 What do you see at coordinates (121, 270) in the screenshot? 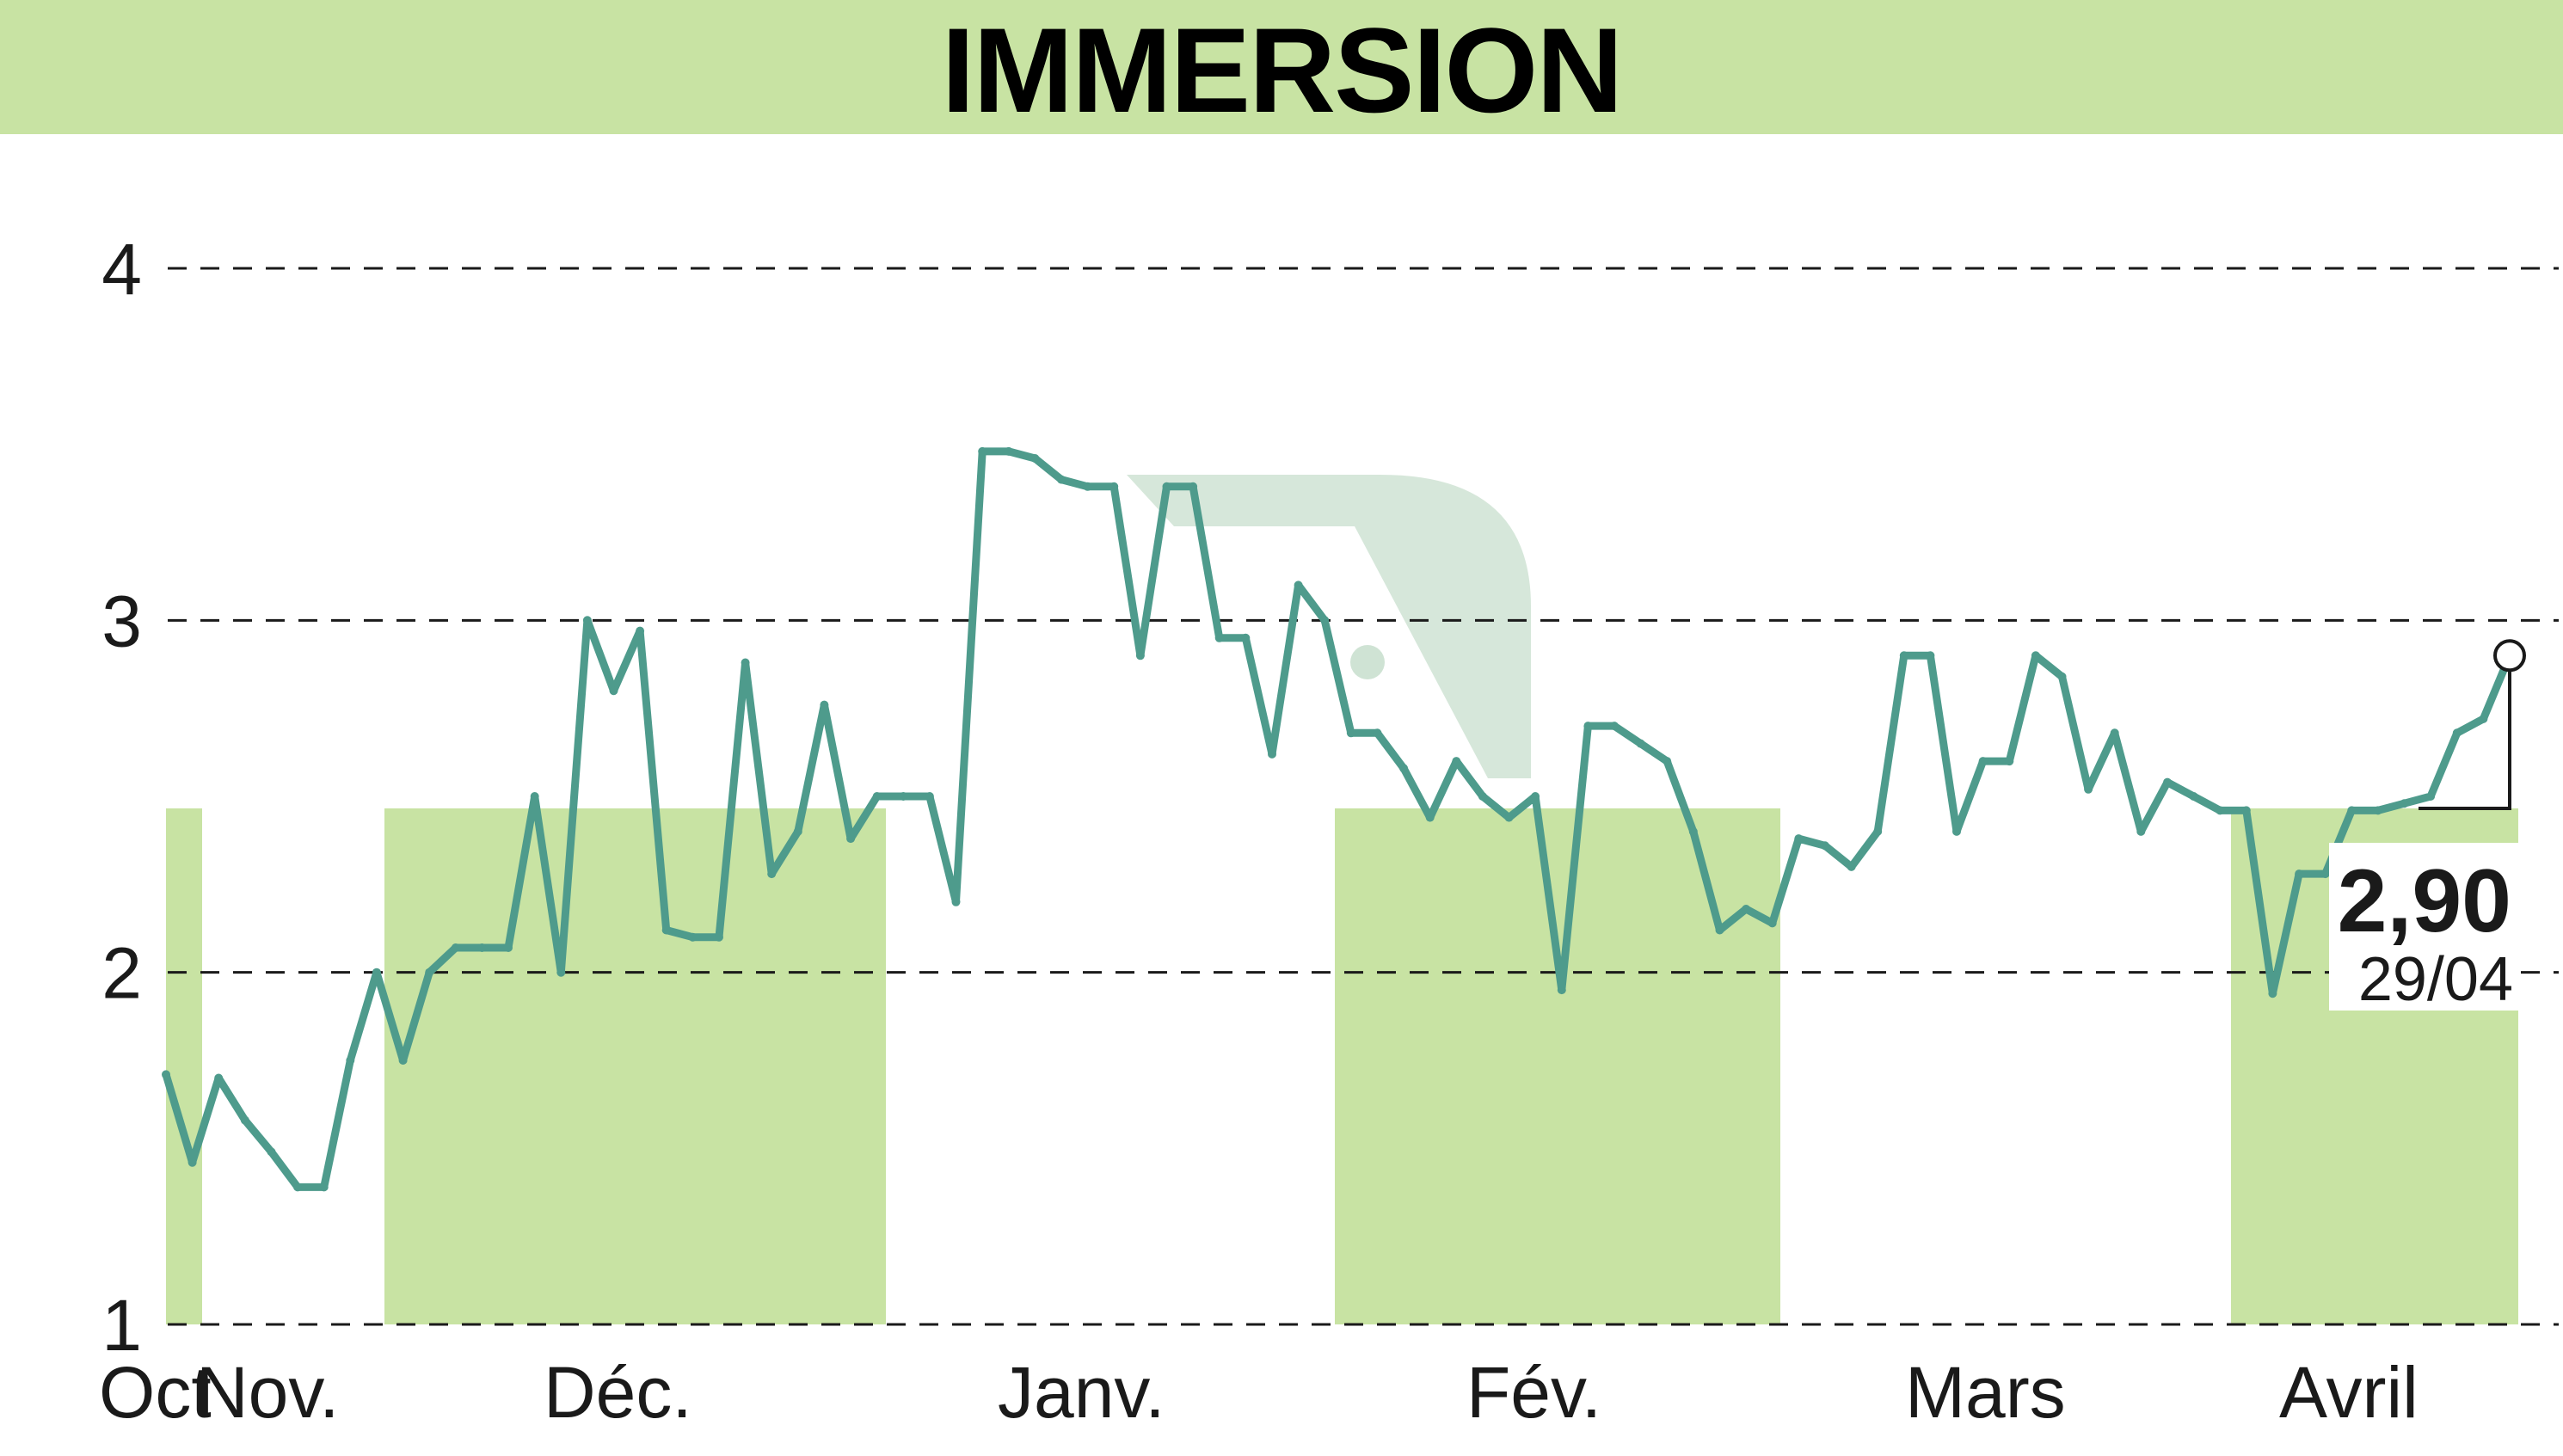
I see `y-tick-label-4: 4` at bounding box center [121, 270].